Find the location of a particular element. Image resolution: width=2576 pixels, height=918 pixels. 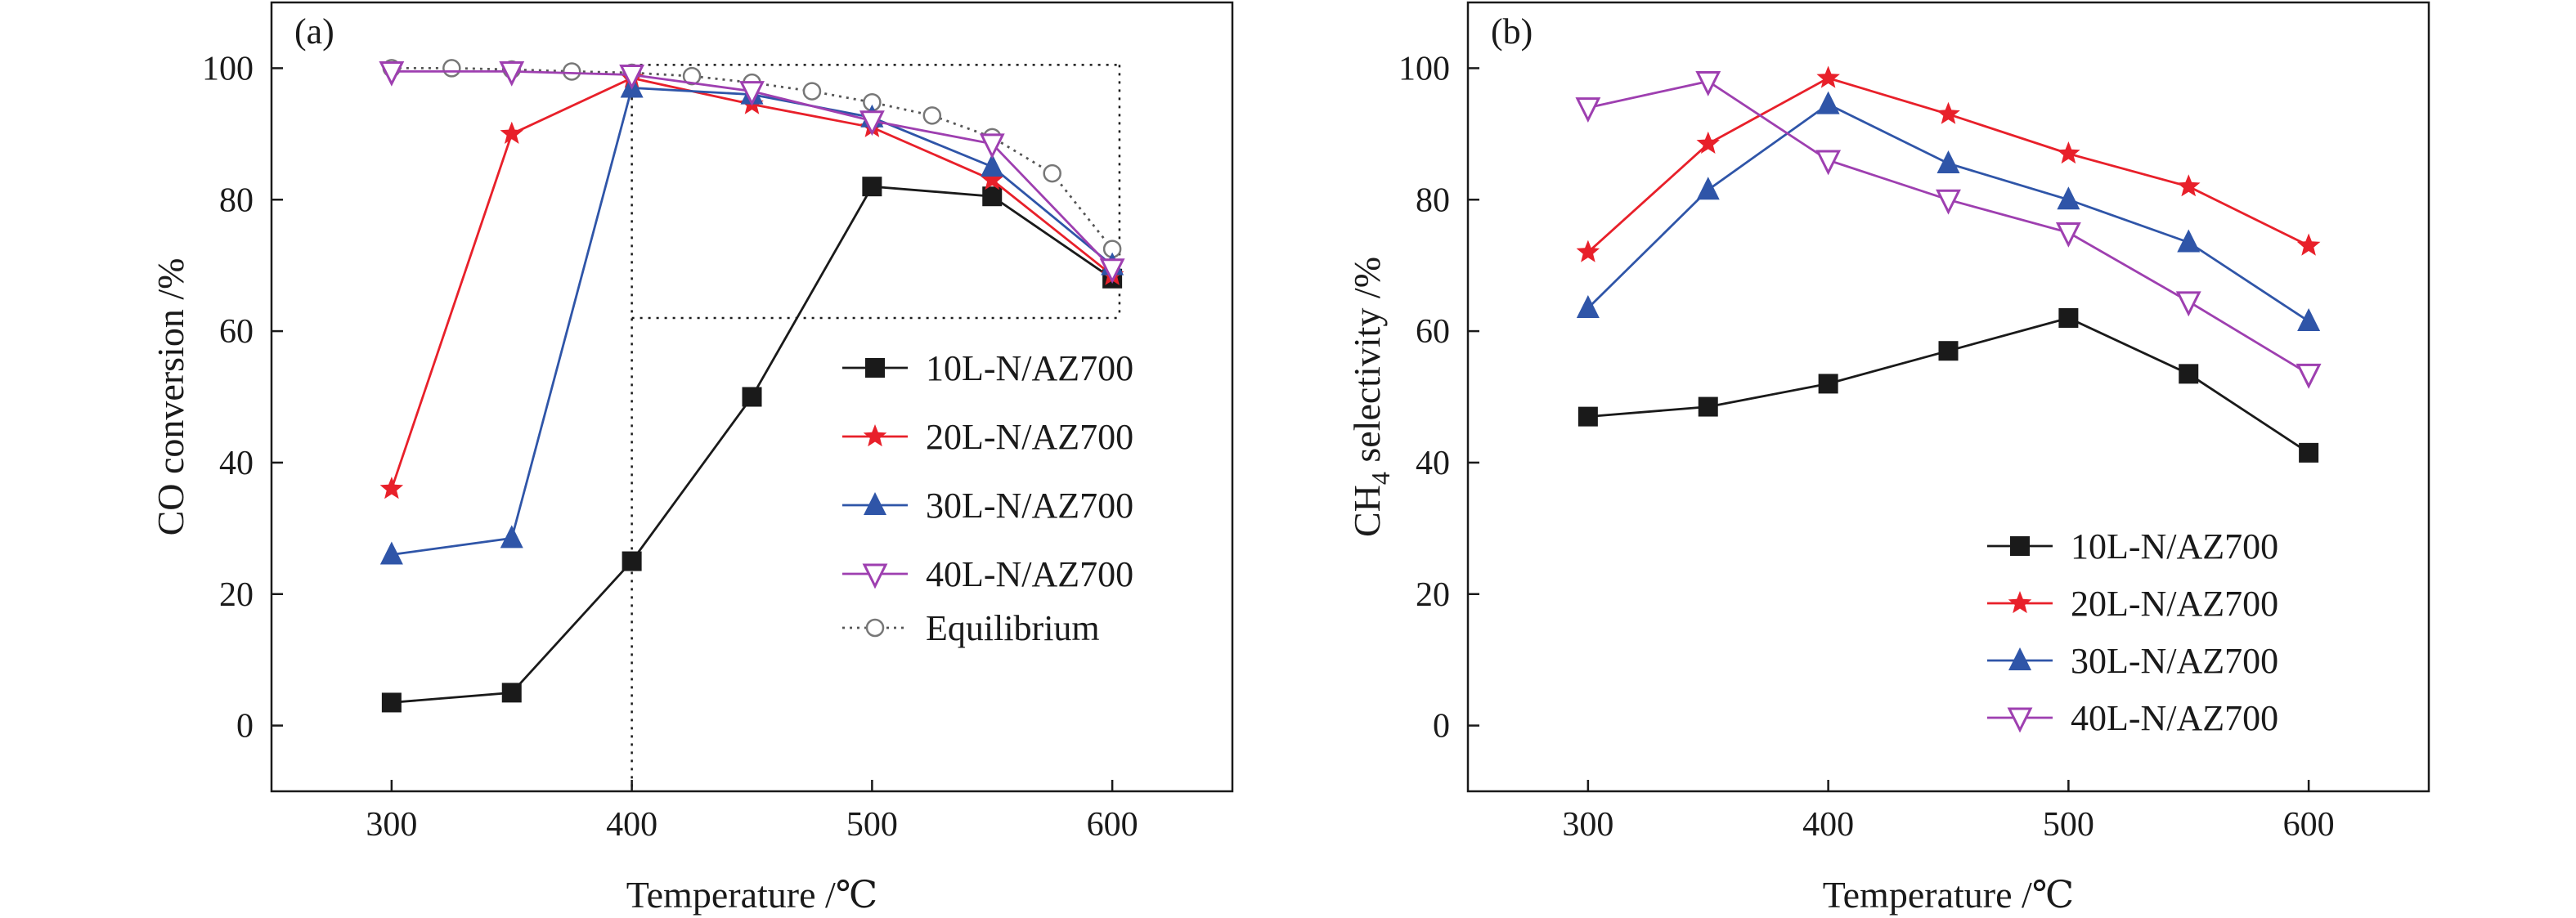

series-40l-n-az700 is located at coordinates (1948, 230).